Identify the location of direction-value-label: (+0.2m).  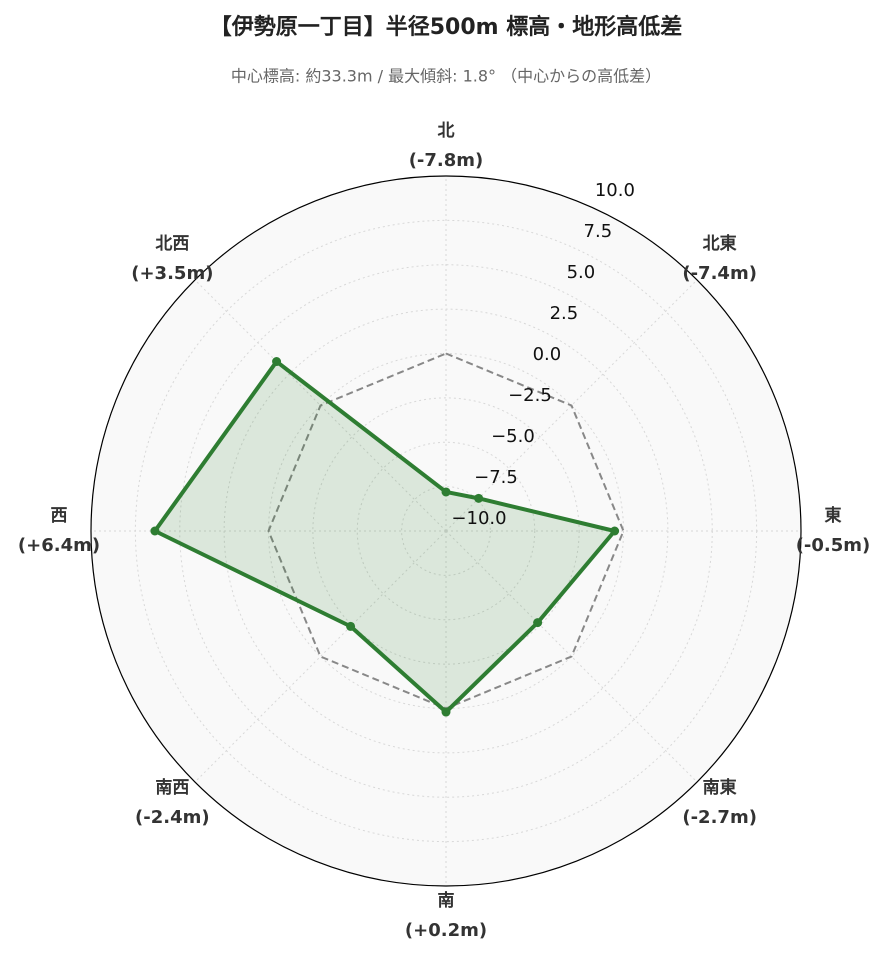
(446, 930).